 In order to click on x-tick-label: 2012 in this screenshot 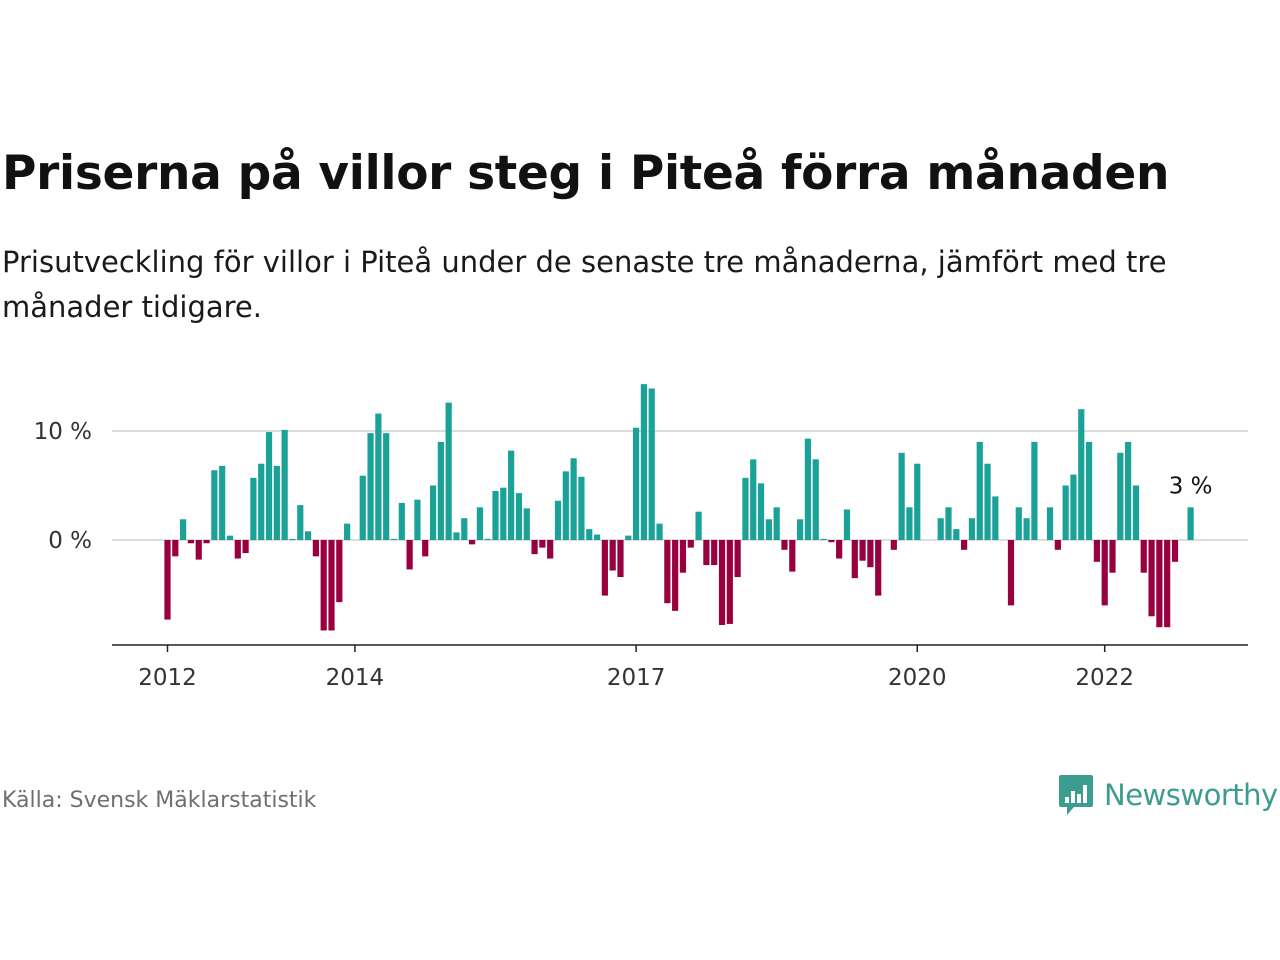, I will do `click(167, 678)`.